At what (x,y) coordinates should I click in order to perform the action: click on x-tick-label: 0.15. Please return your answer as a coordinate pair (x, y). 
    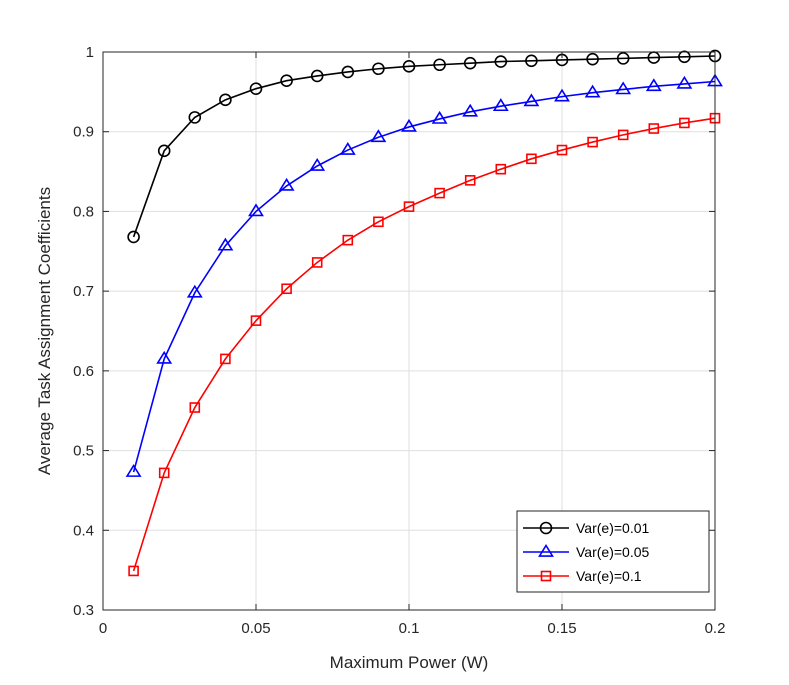
    Looking at the image, I should click on (561, 628).